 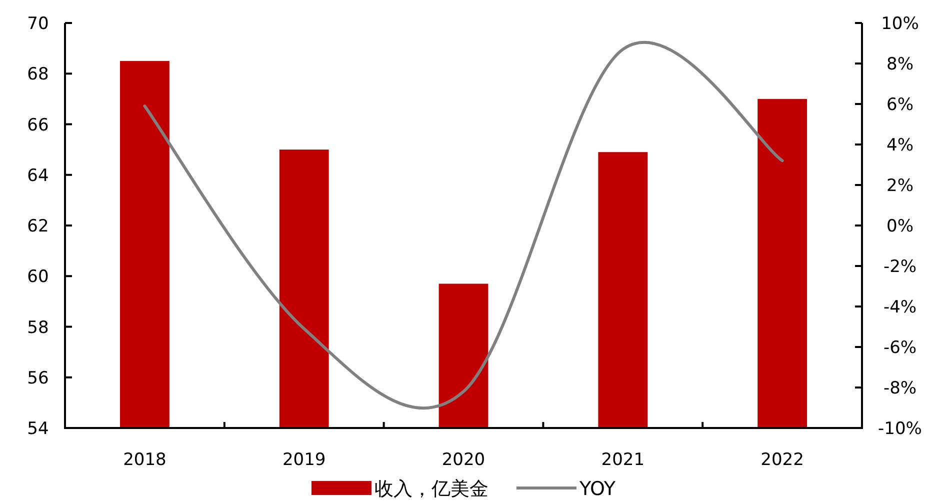 What do you see at coordinates (900, 267) in the screenshot?
I see `y2-tick-label: -2%` at bounding box center [900, 267].